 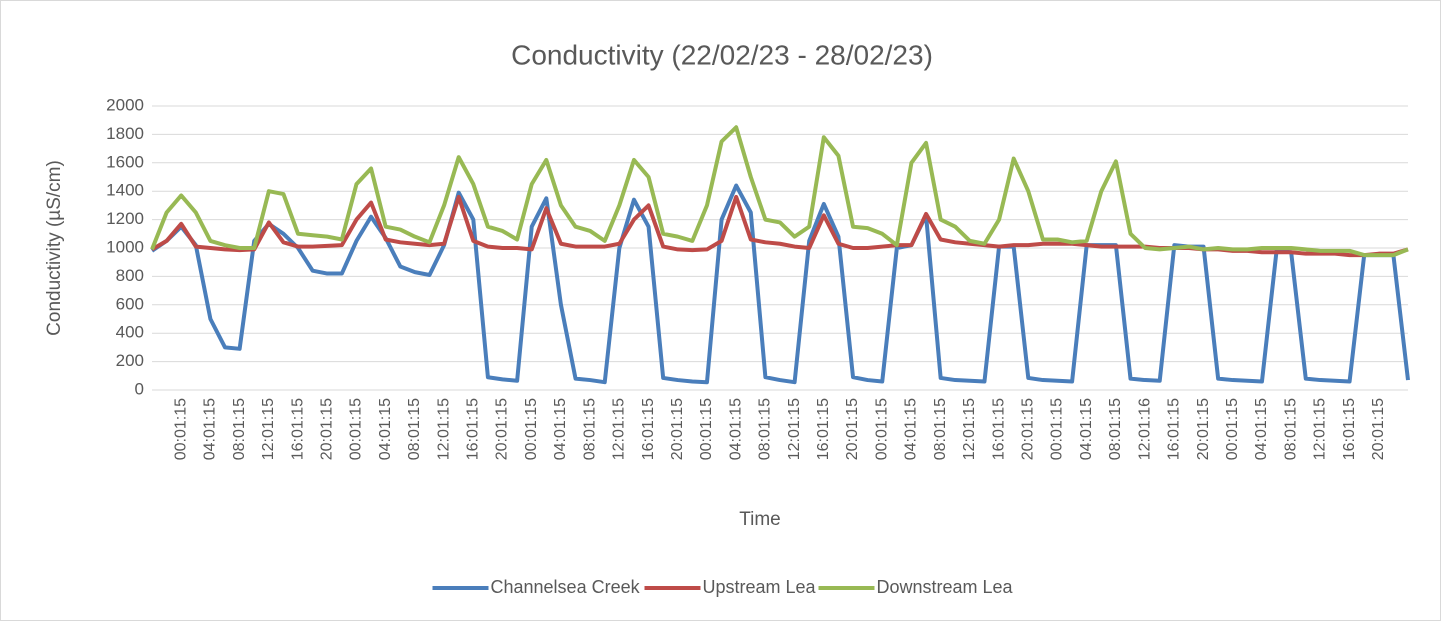 I want to click on y-tick-label: 1200, so click(x=125, y=218).